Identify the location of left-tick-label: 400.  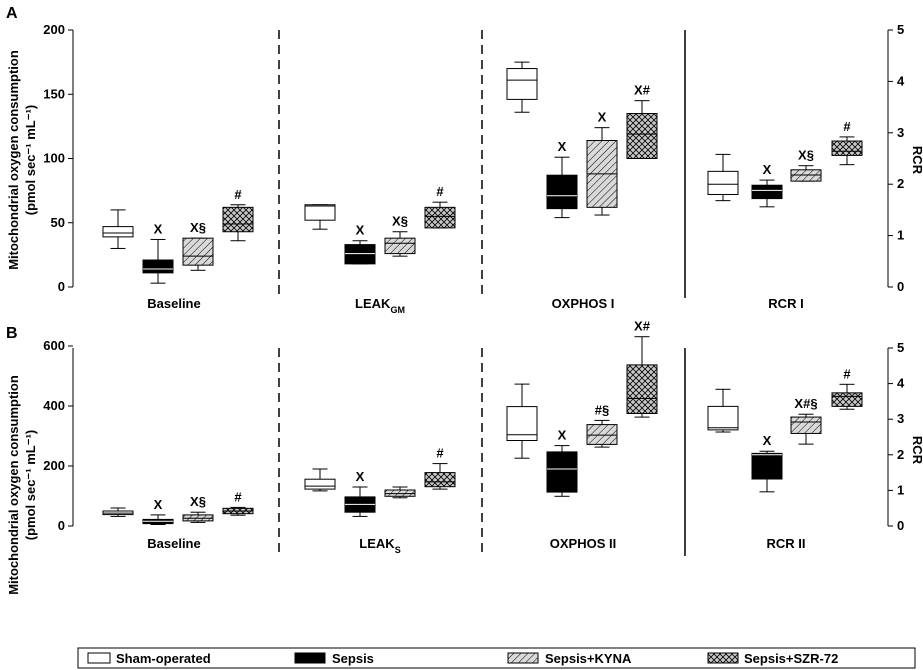
(54, 405).